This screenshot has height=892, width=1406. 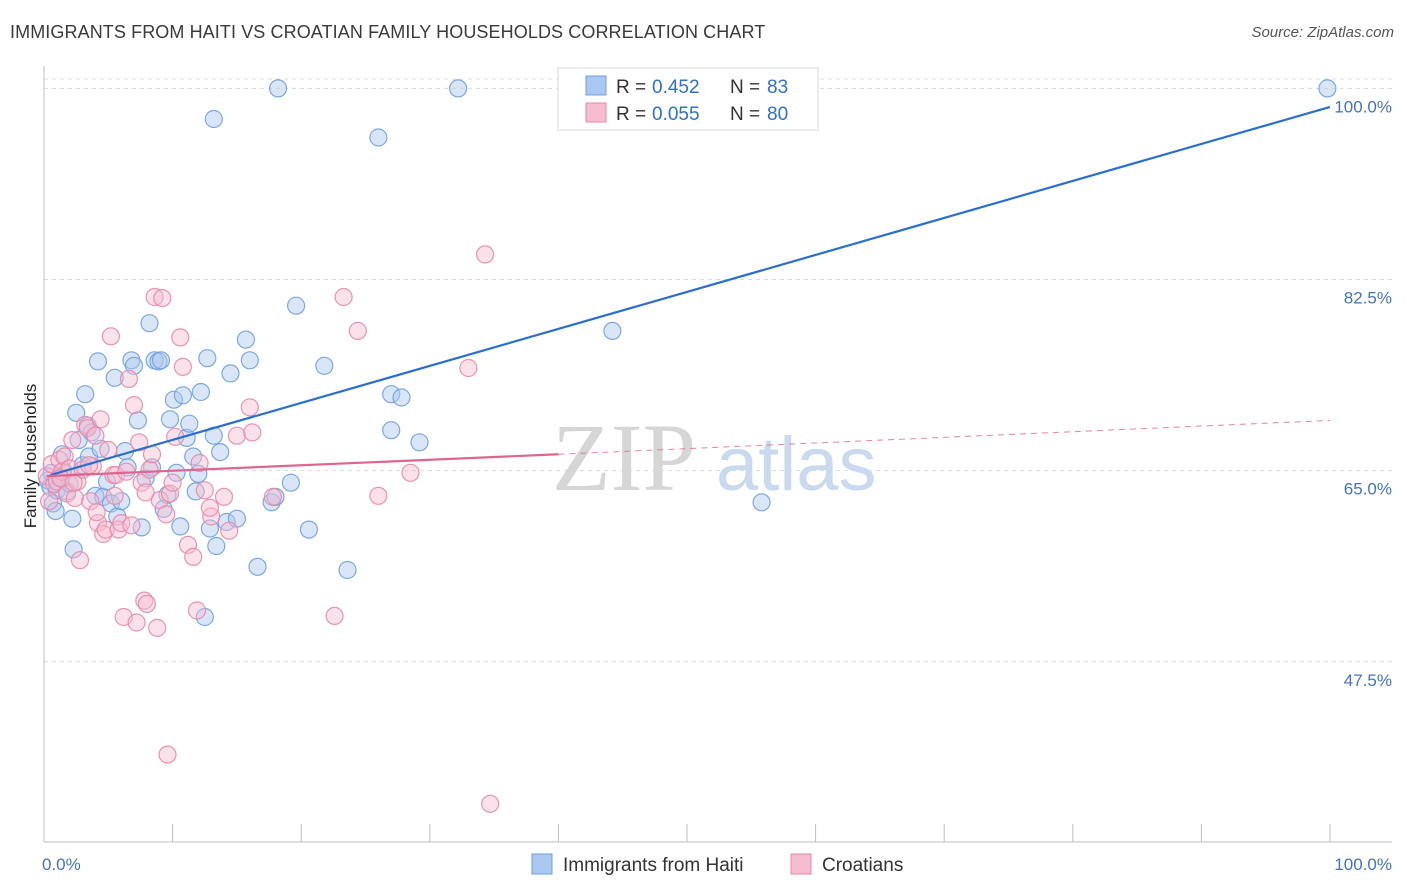 I want to click on x-tick-label-end: 100.0%, so click(x=1363, y=864).